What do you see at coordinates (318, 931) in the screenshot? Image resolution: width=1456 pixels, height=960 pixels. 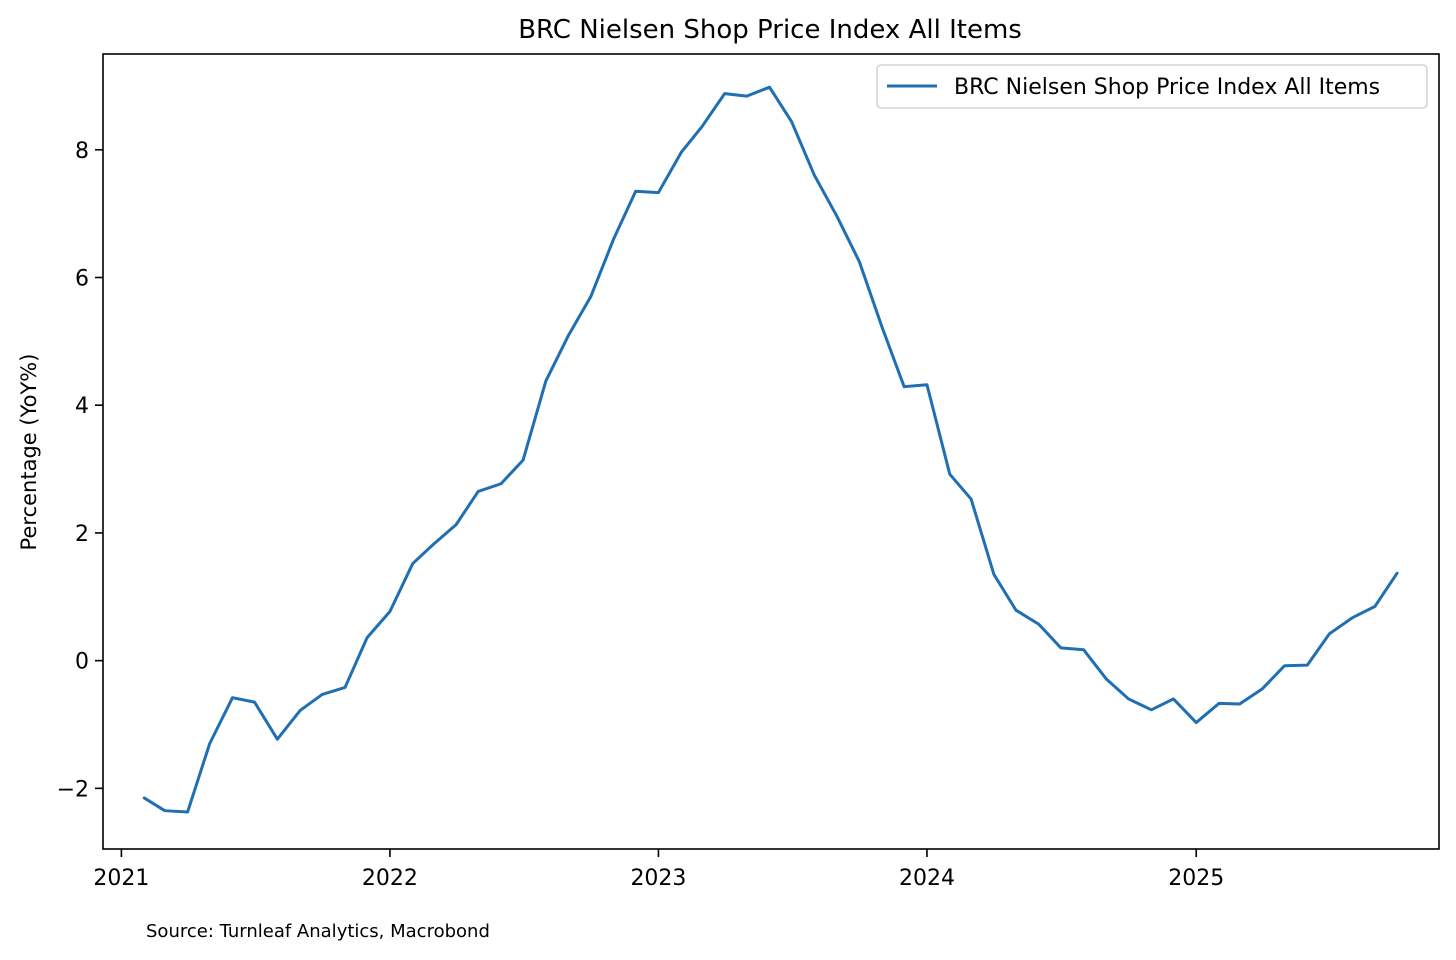 I see `source-note: Source: Turnleaf Analytics, Macrobond` at bounding box center [318, 931].